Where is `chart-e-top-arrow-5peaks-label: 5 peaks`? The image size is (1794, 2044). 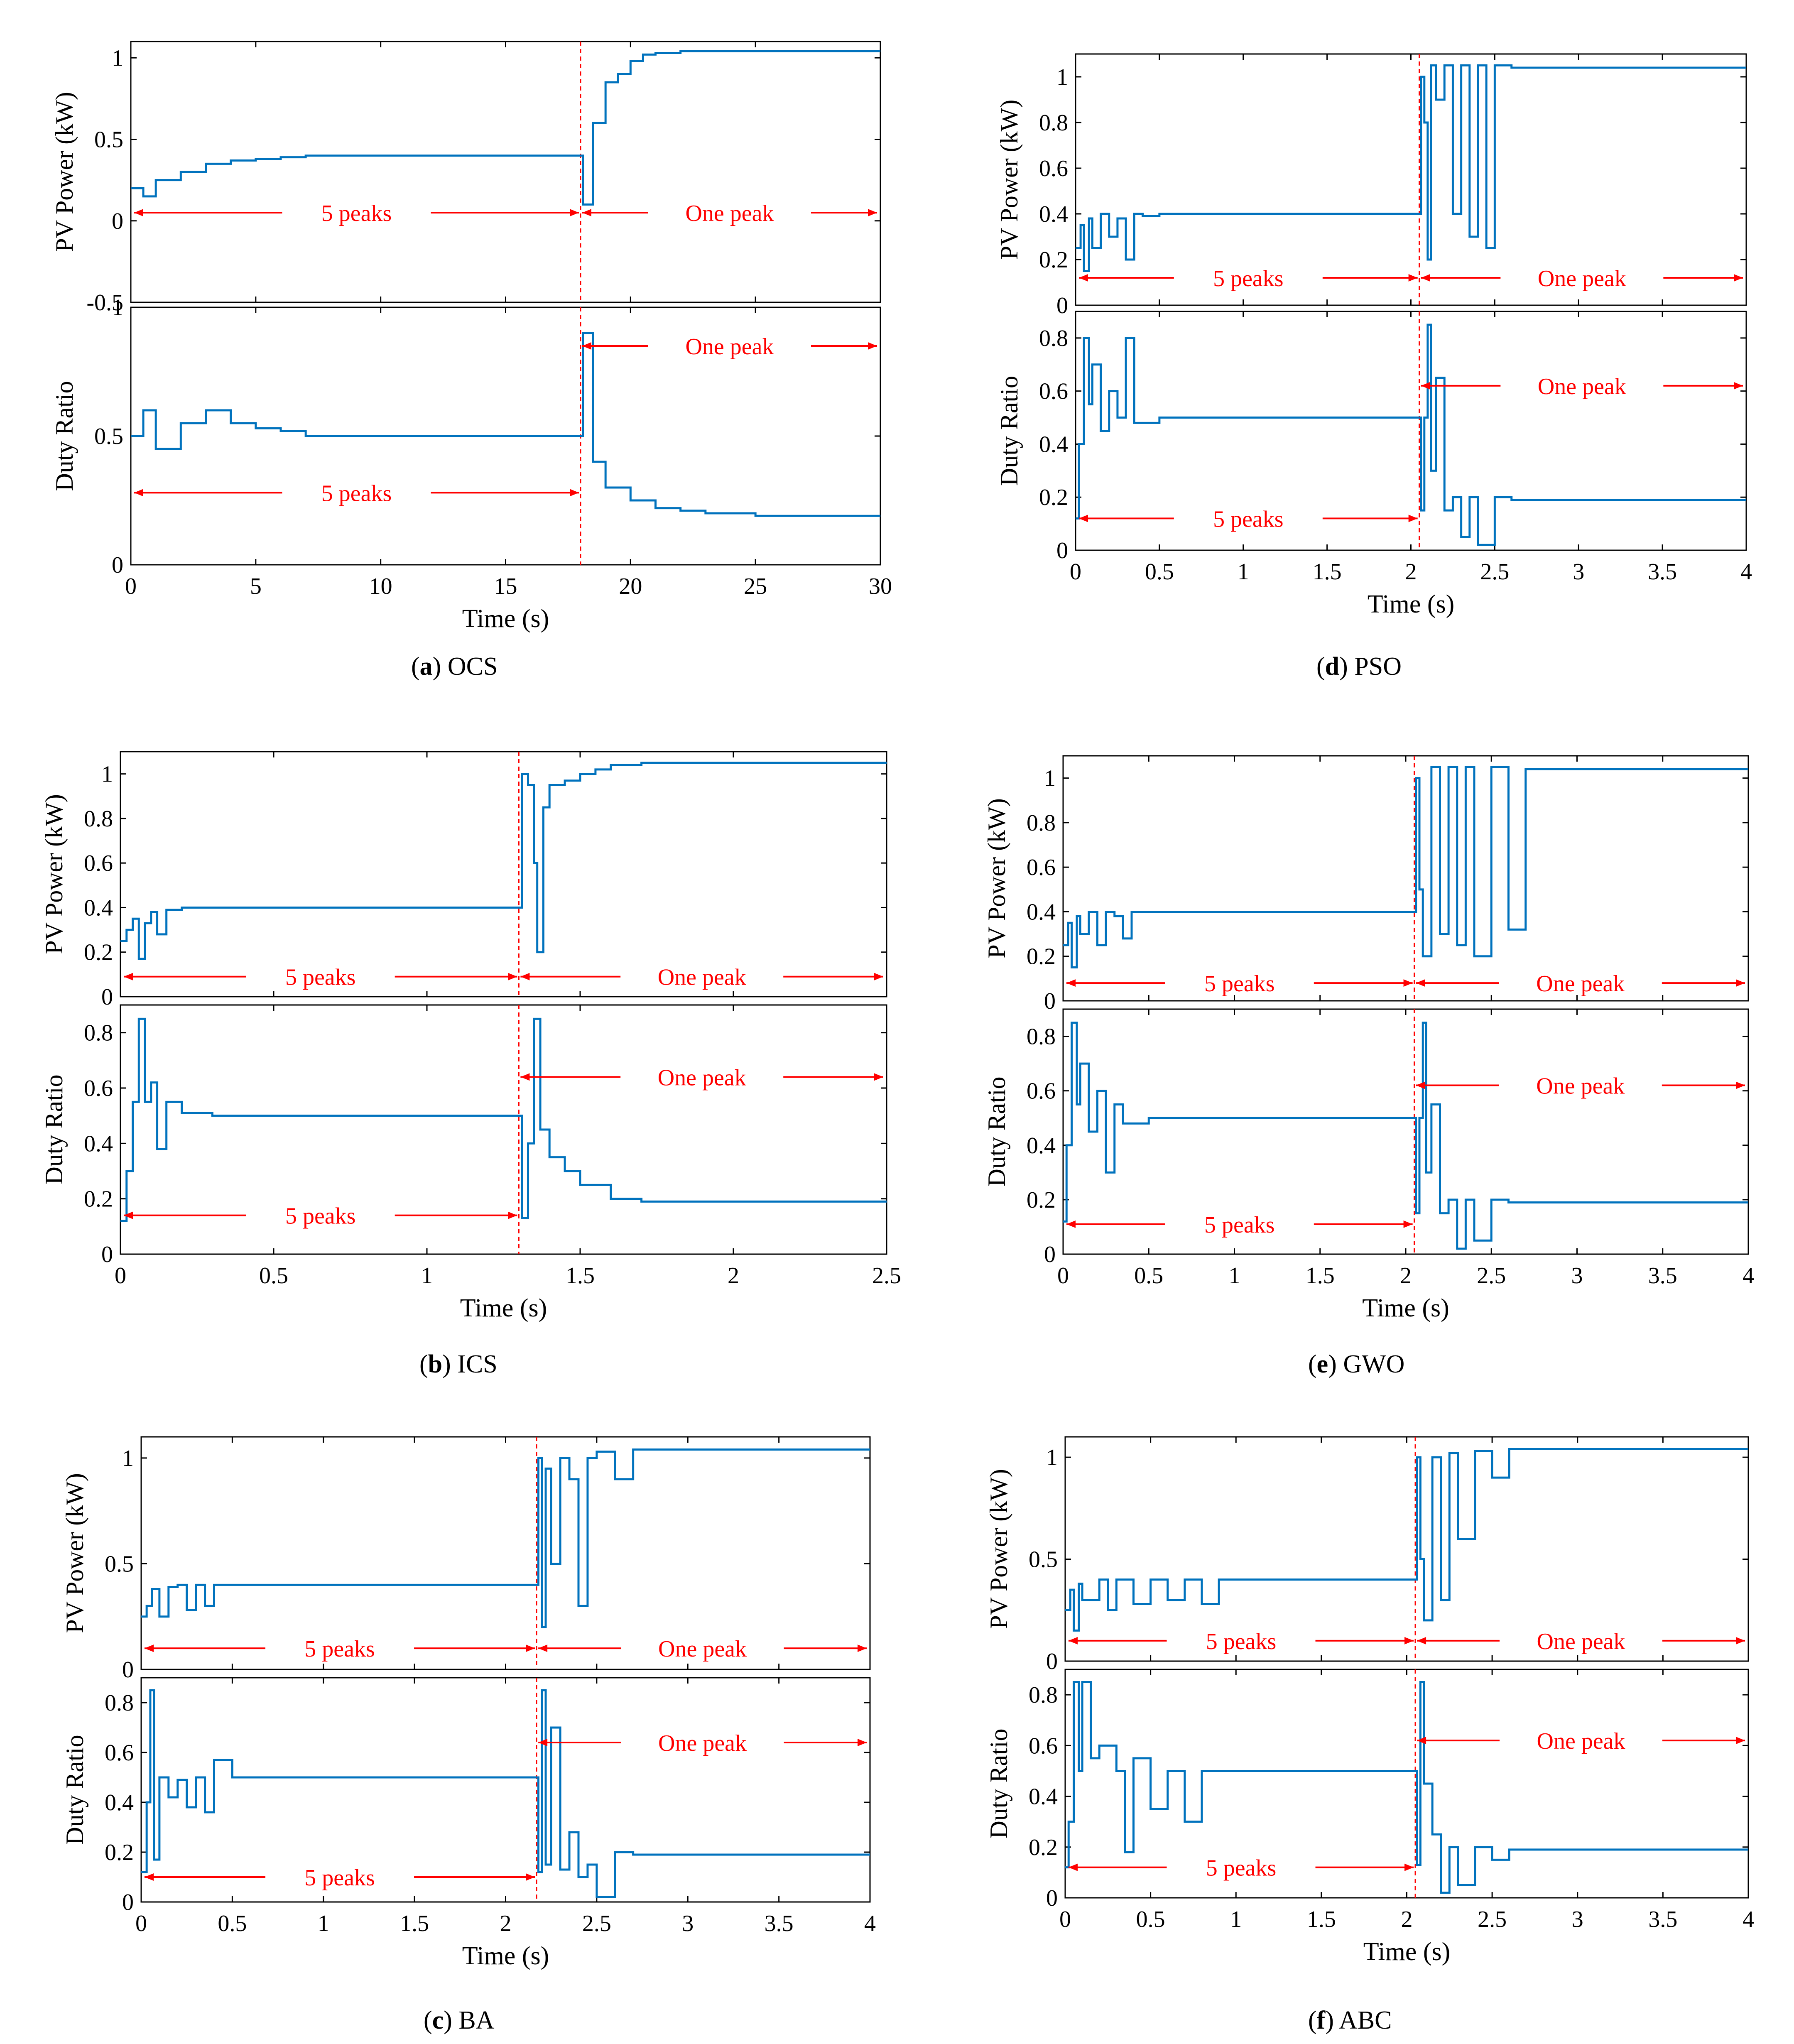 chart-e-top-arrow-5peaks-label: 5 peaks is located at coordinates (1239, 984).